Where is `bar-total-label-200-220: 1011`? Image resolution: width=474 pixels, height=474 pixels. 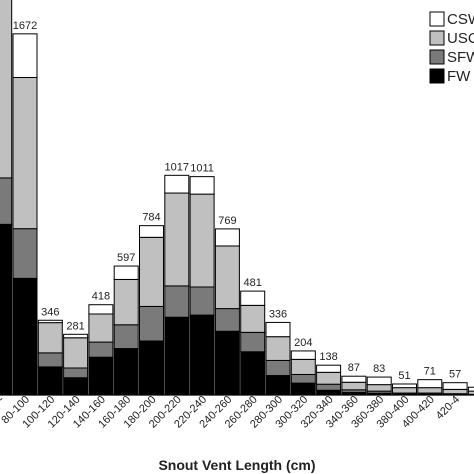
bar-total-label-200-220: 1011 is located at coordinates (202, 169).